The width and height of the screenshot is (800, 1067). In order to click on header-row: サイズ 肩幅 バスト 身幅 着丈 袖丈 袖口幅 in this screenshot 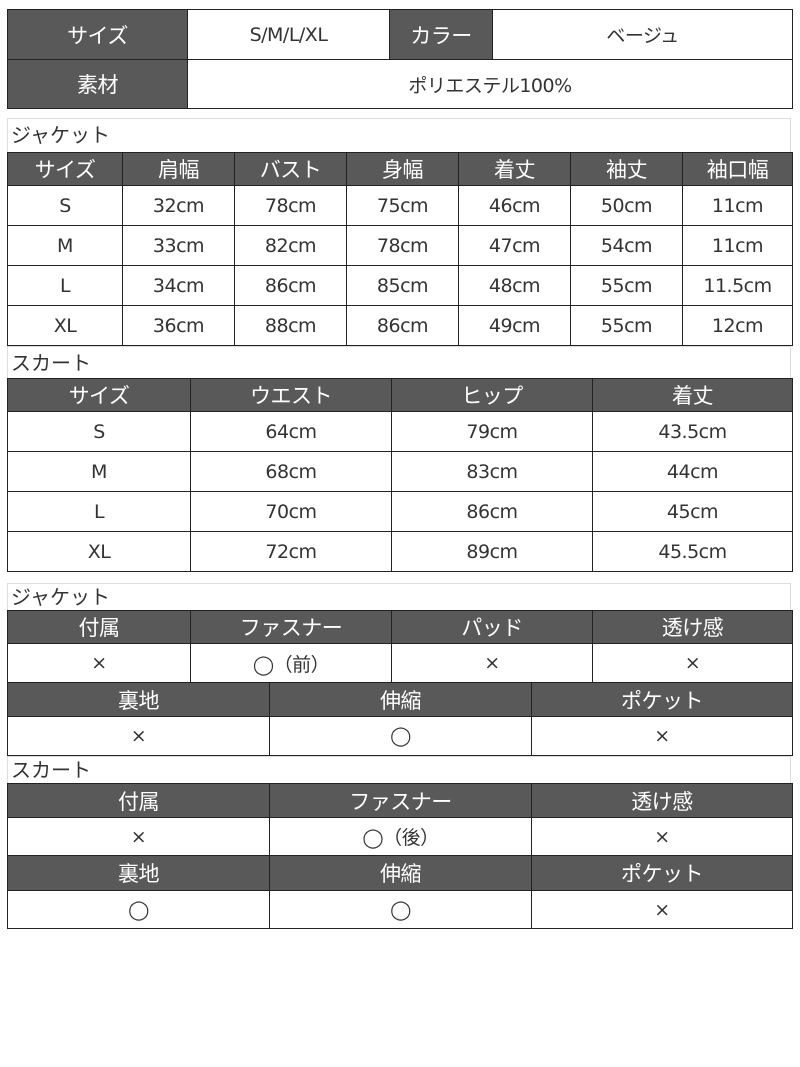, I will do `click(400, 169)`.